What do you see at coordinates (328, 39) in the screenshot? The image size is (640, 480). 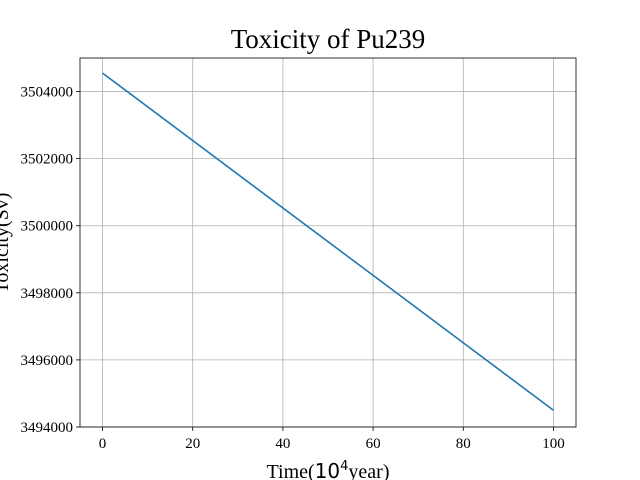 I see `chart-title: Toxicity of Pu239` at bounding box center [328, 39].